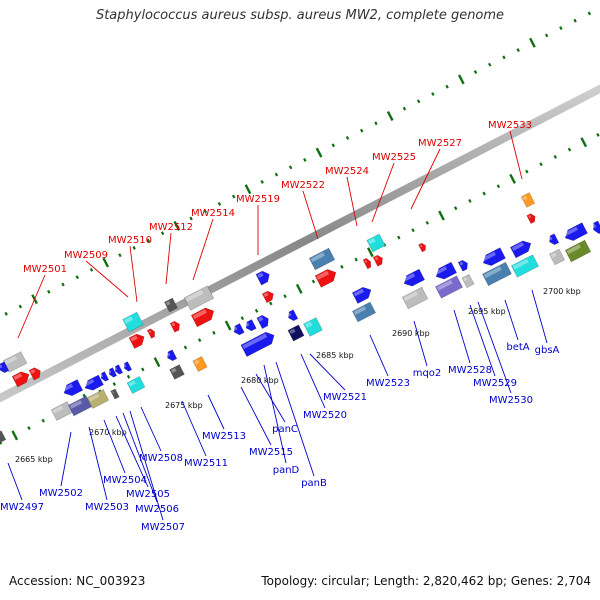 The width and height of the screenshot is (600, 600). I want to click on gene-label: panB, so click(314, 483).